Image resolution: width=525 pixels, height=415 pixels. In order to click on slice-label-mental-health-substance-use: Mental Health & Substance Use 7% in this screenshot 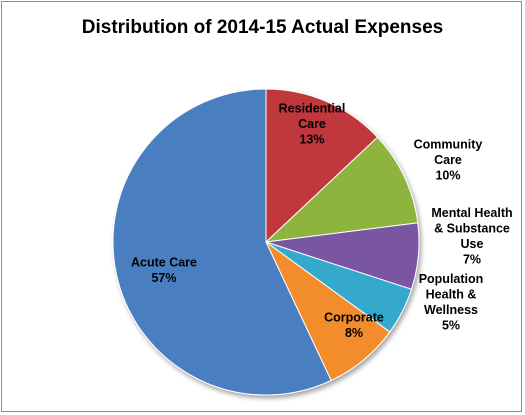, I will do `click(471, 236)`.